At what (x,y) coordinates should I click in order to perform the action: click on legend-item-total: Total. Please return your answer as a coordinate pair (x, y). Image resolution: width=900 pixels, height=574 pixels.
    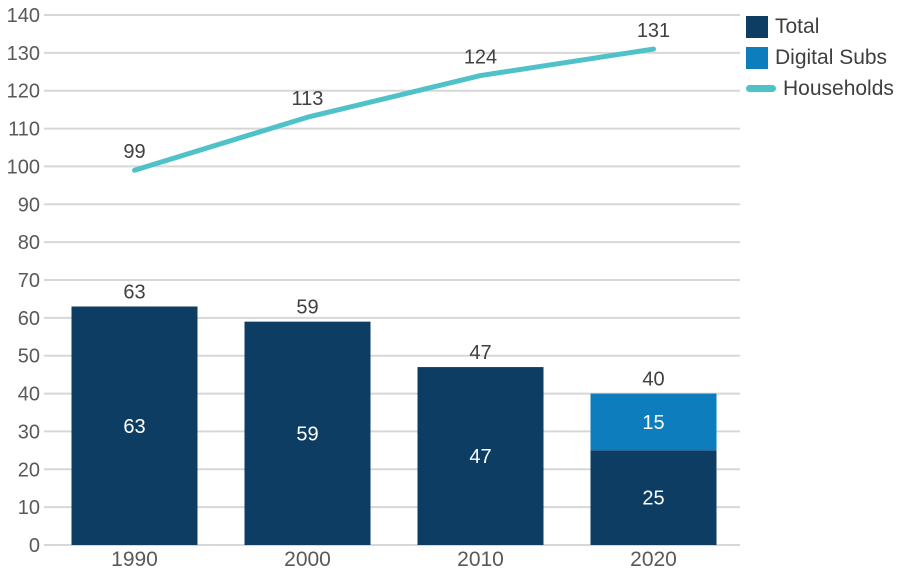
    Looking at the image, I should click on (820, 26).